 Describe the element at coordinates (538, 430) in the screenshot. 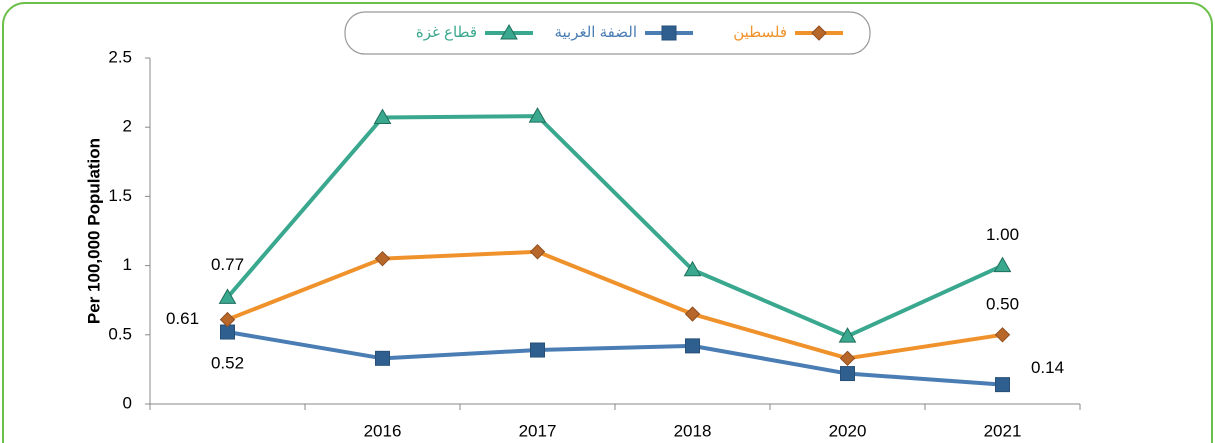

I see `x-tick-label: 2017` at that location.